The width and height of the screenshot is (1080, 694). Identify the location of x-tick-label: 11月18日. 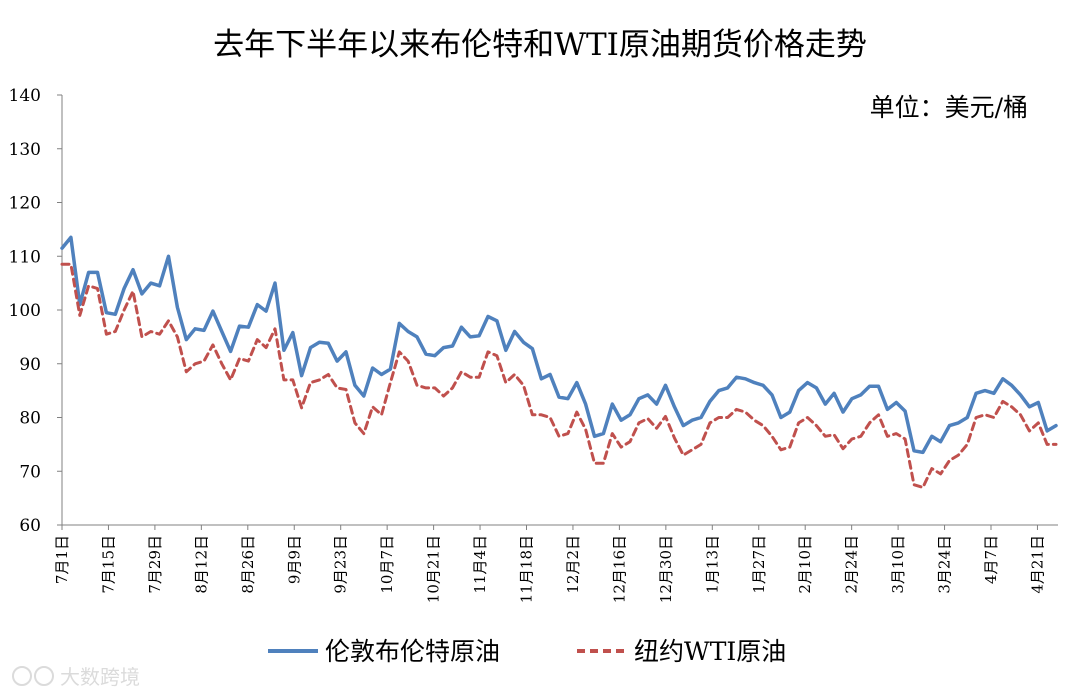
(527, 569).